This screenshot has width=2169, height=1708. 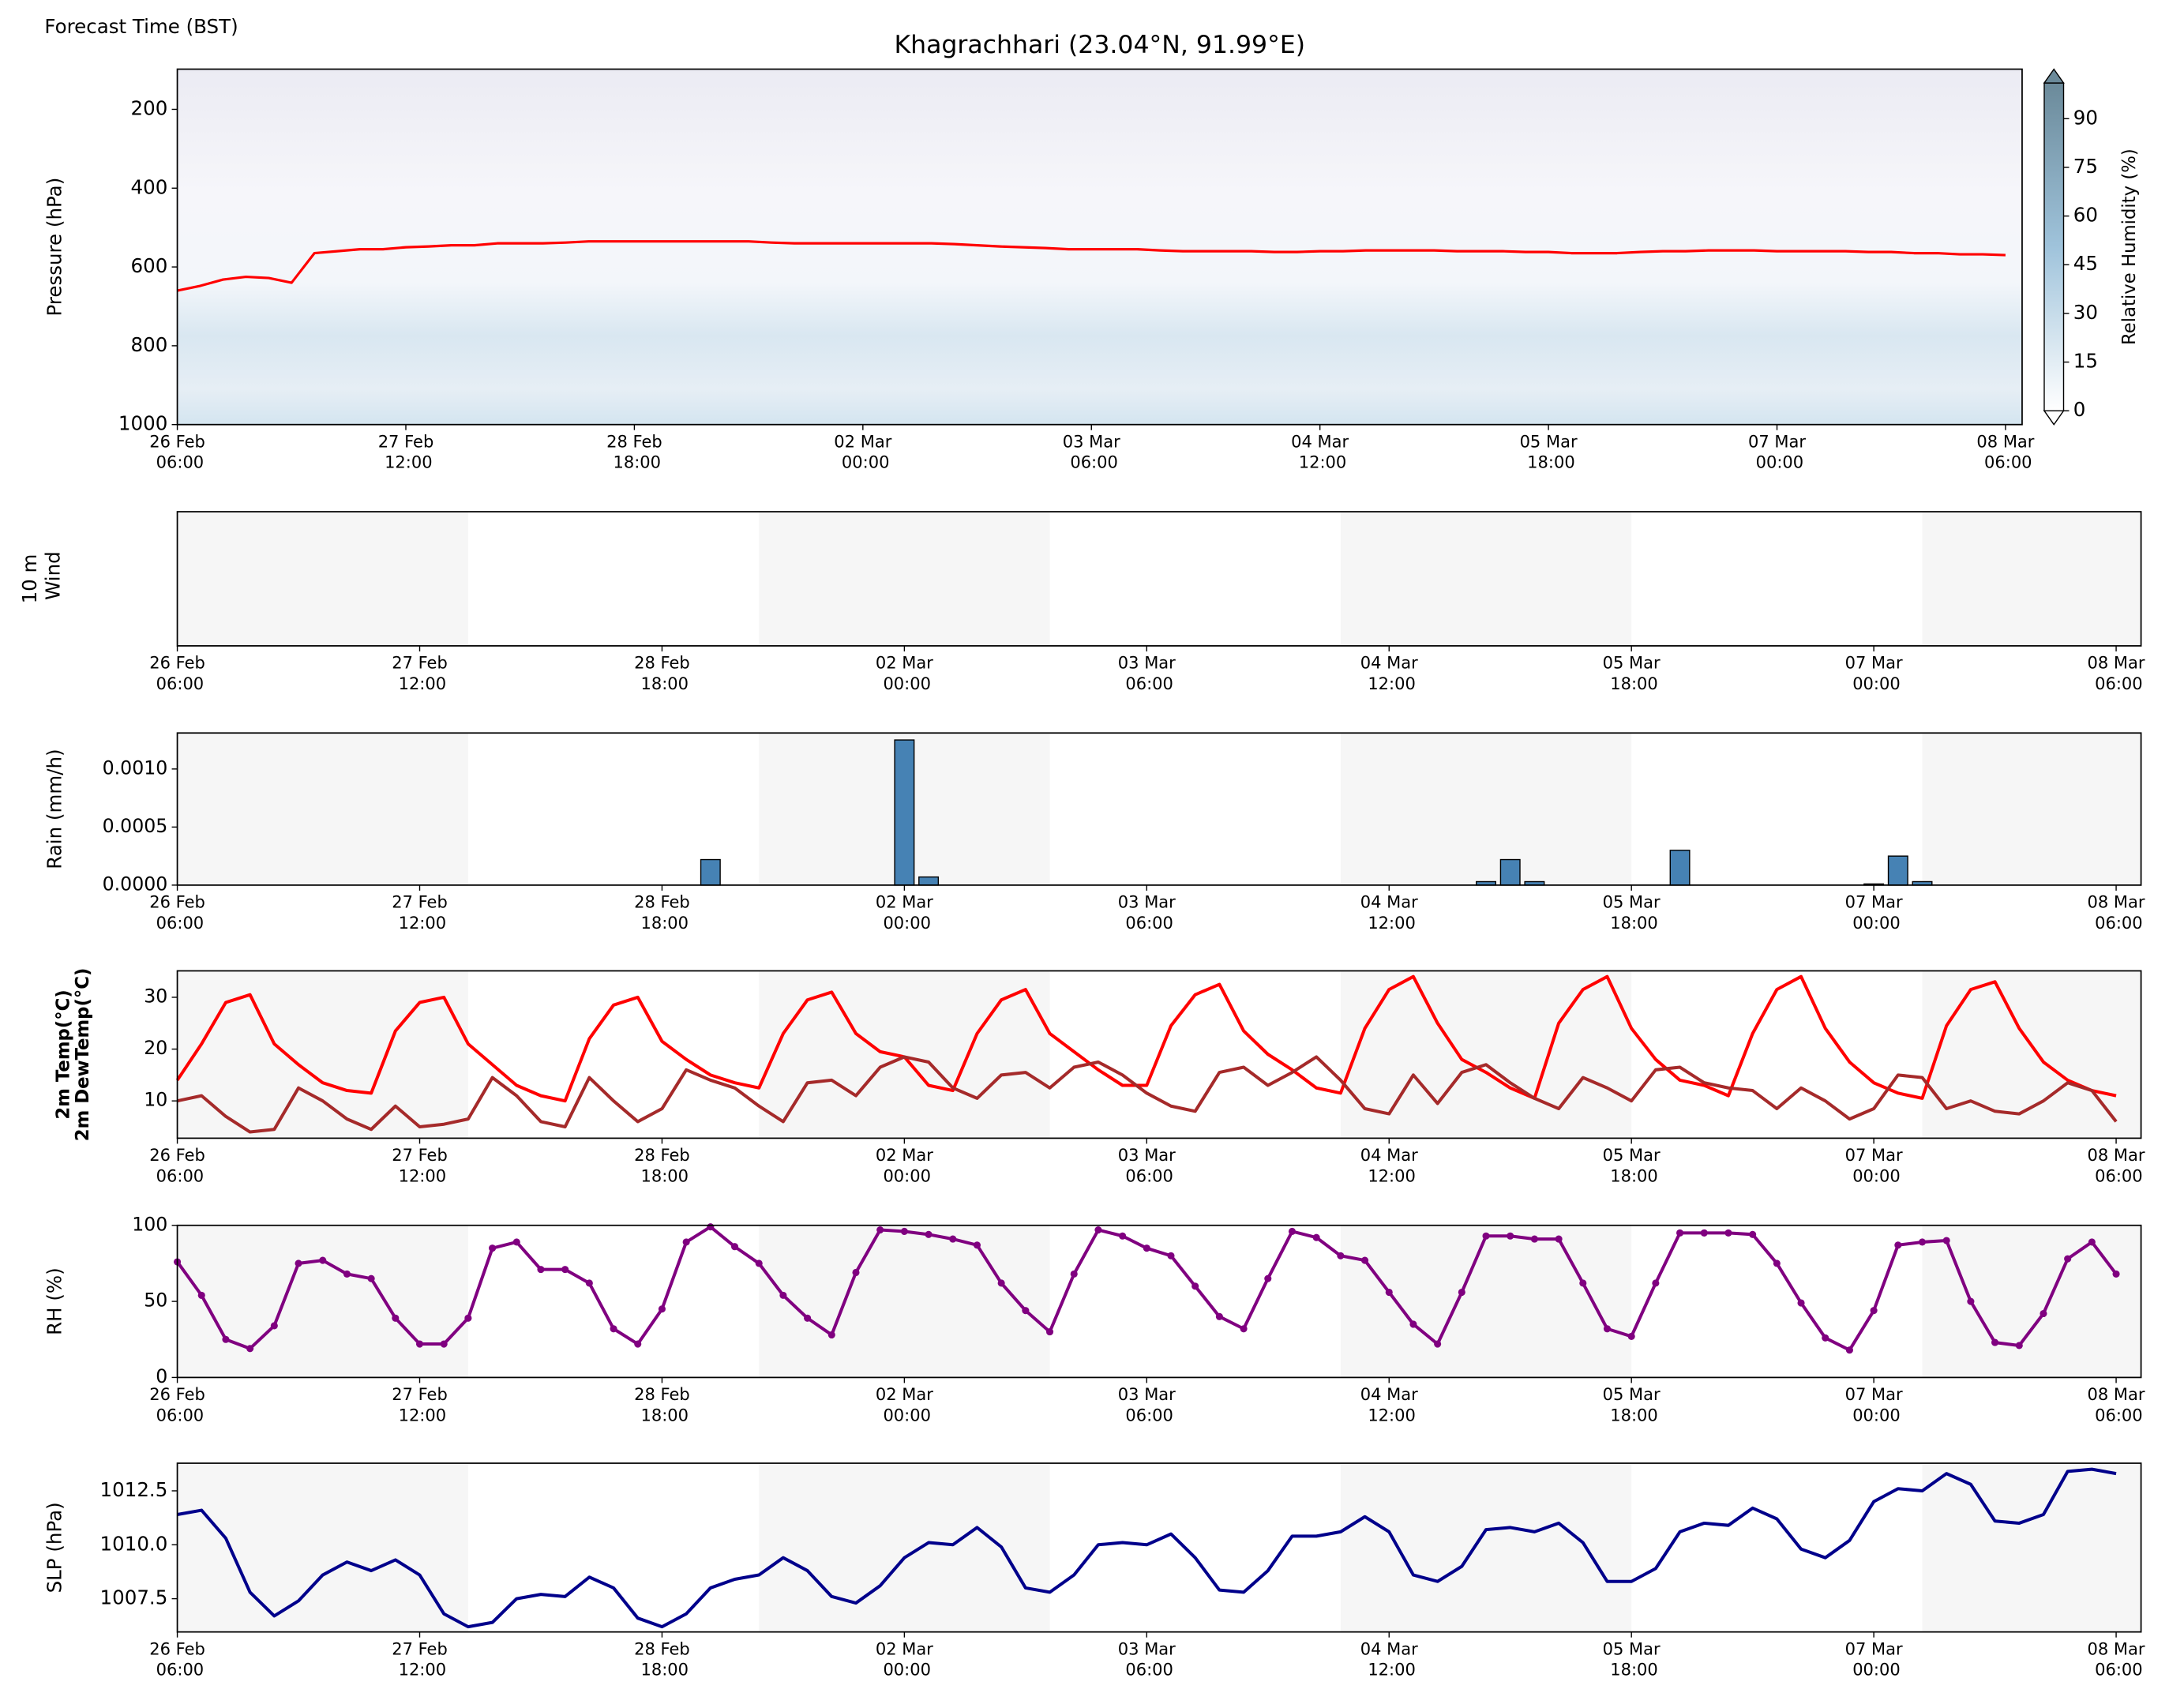 I want to click on y-axis-label: SLP (hPa), so click(x=54, y=1547).